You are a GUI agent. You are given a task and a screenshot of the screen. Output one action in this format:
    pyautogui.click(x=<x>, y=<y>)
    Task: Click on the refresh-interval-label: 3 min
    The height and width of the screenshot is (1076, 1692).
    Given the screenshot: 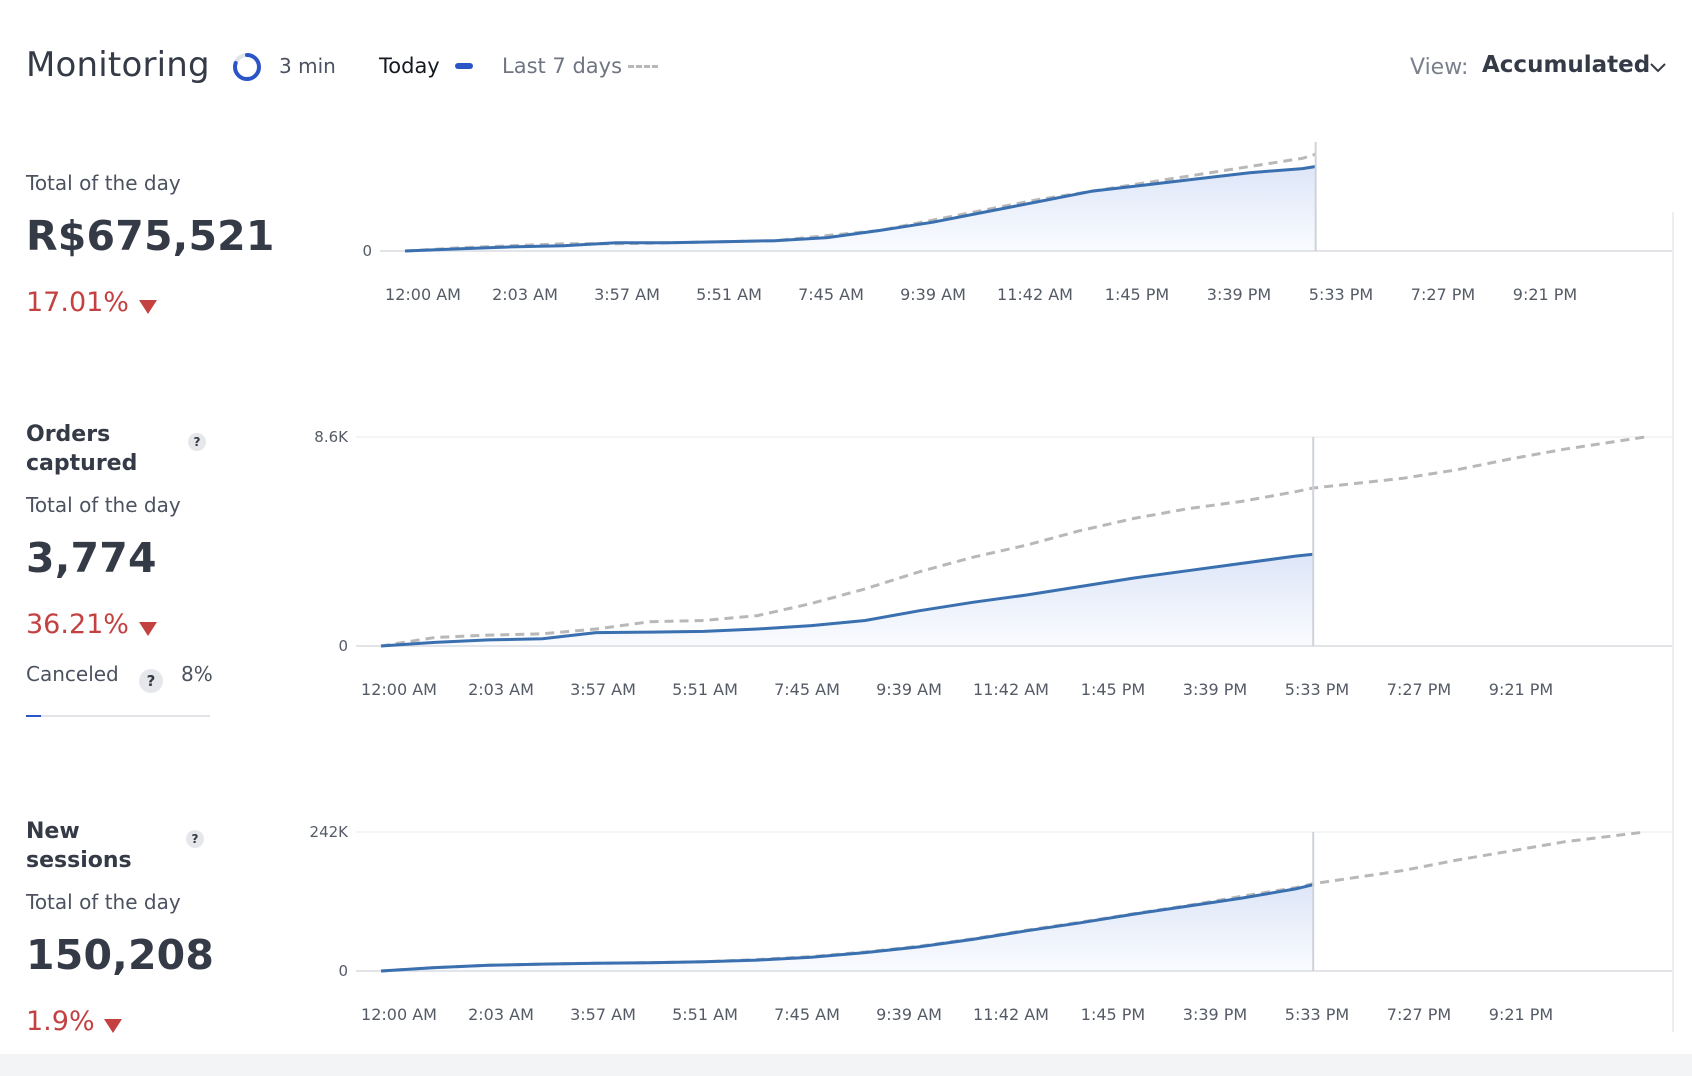 What is the action you would take?
    pyautogui.click(x=307, y=66)
    